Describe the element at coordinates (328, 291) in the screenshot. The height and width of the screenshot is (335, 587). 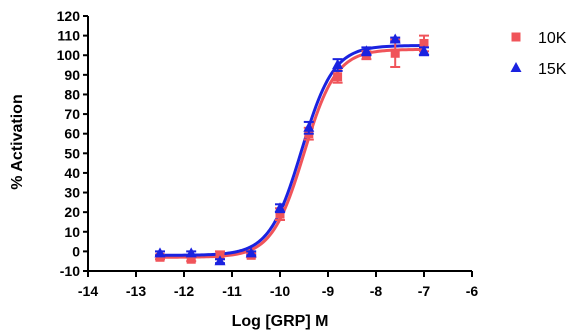
I see `x-tick-label: -9` at that location.